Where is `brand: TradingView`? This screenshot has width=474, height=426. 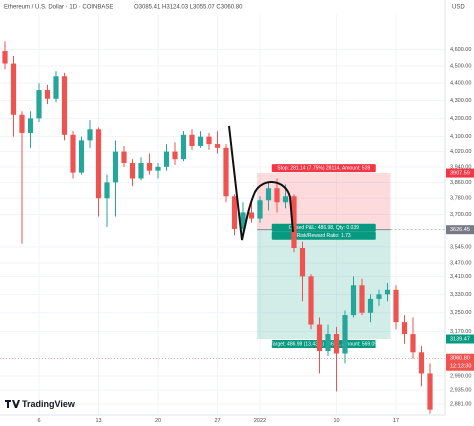
brand: TradingView is located at coordinates (40, 404).